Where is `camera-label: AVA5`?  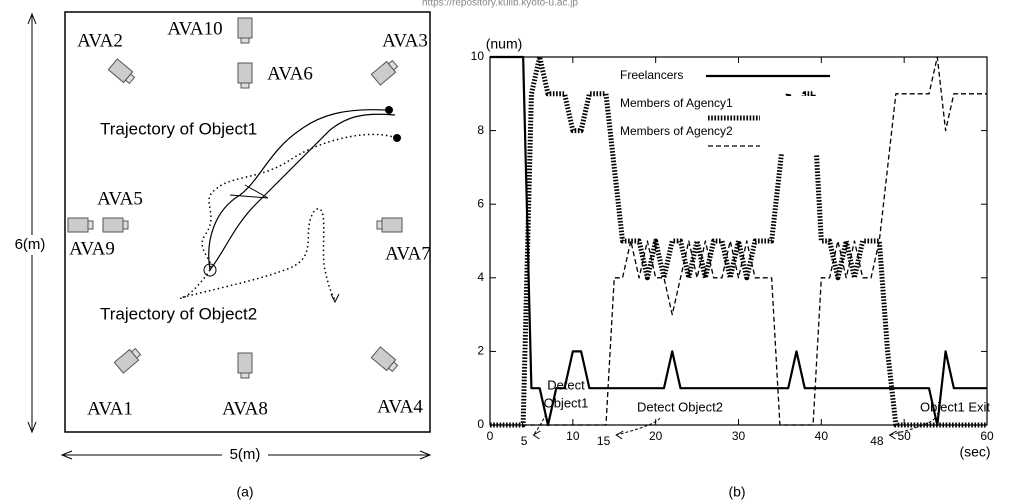 camera-label: AVA5 is located at coordinates (120, 198).